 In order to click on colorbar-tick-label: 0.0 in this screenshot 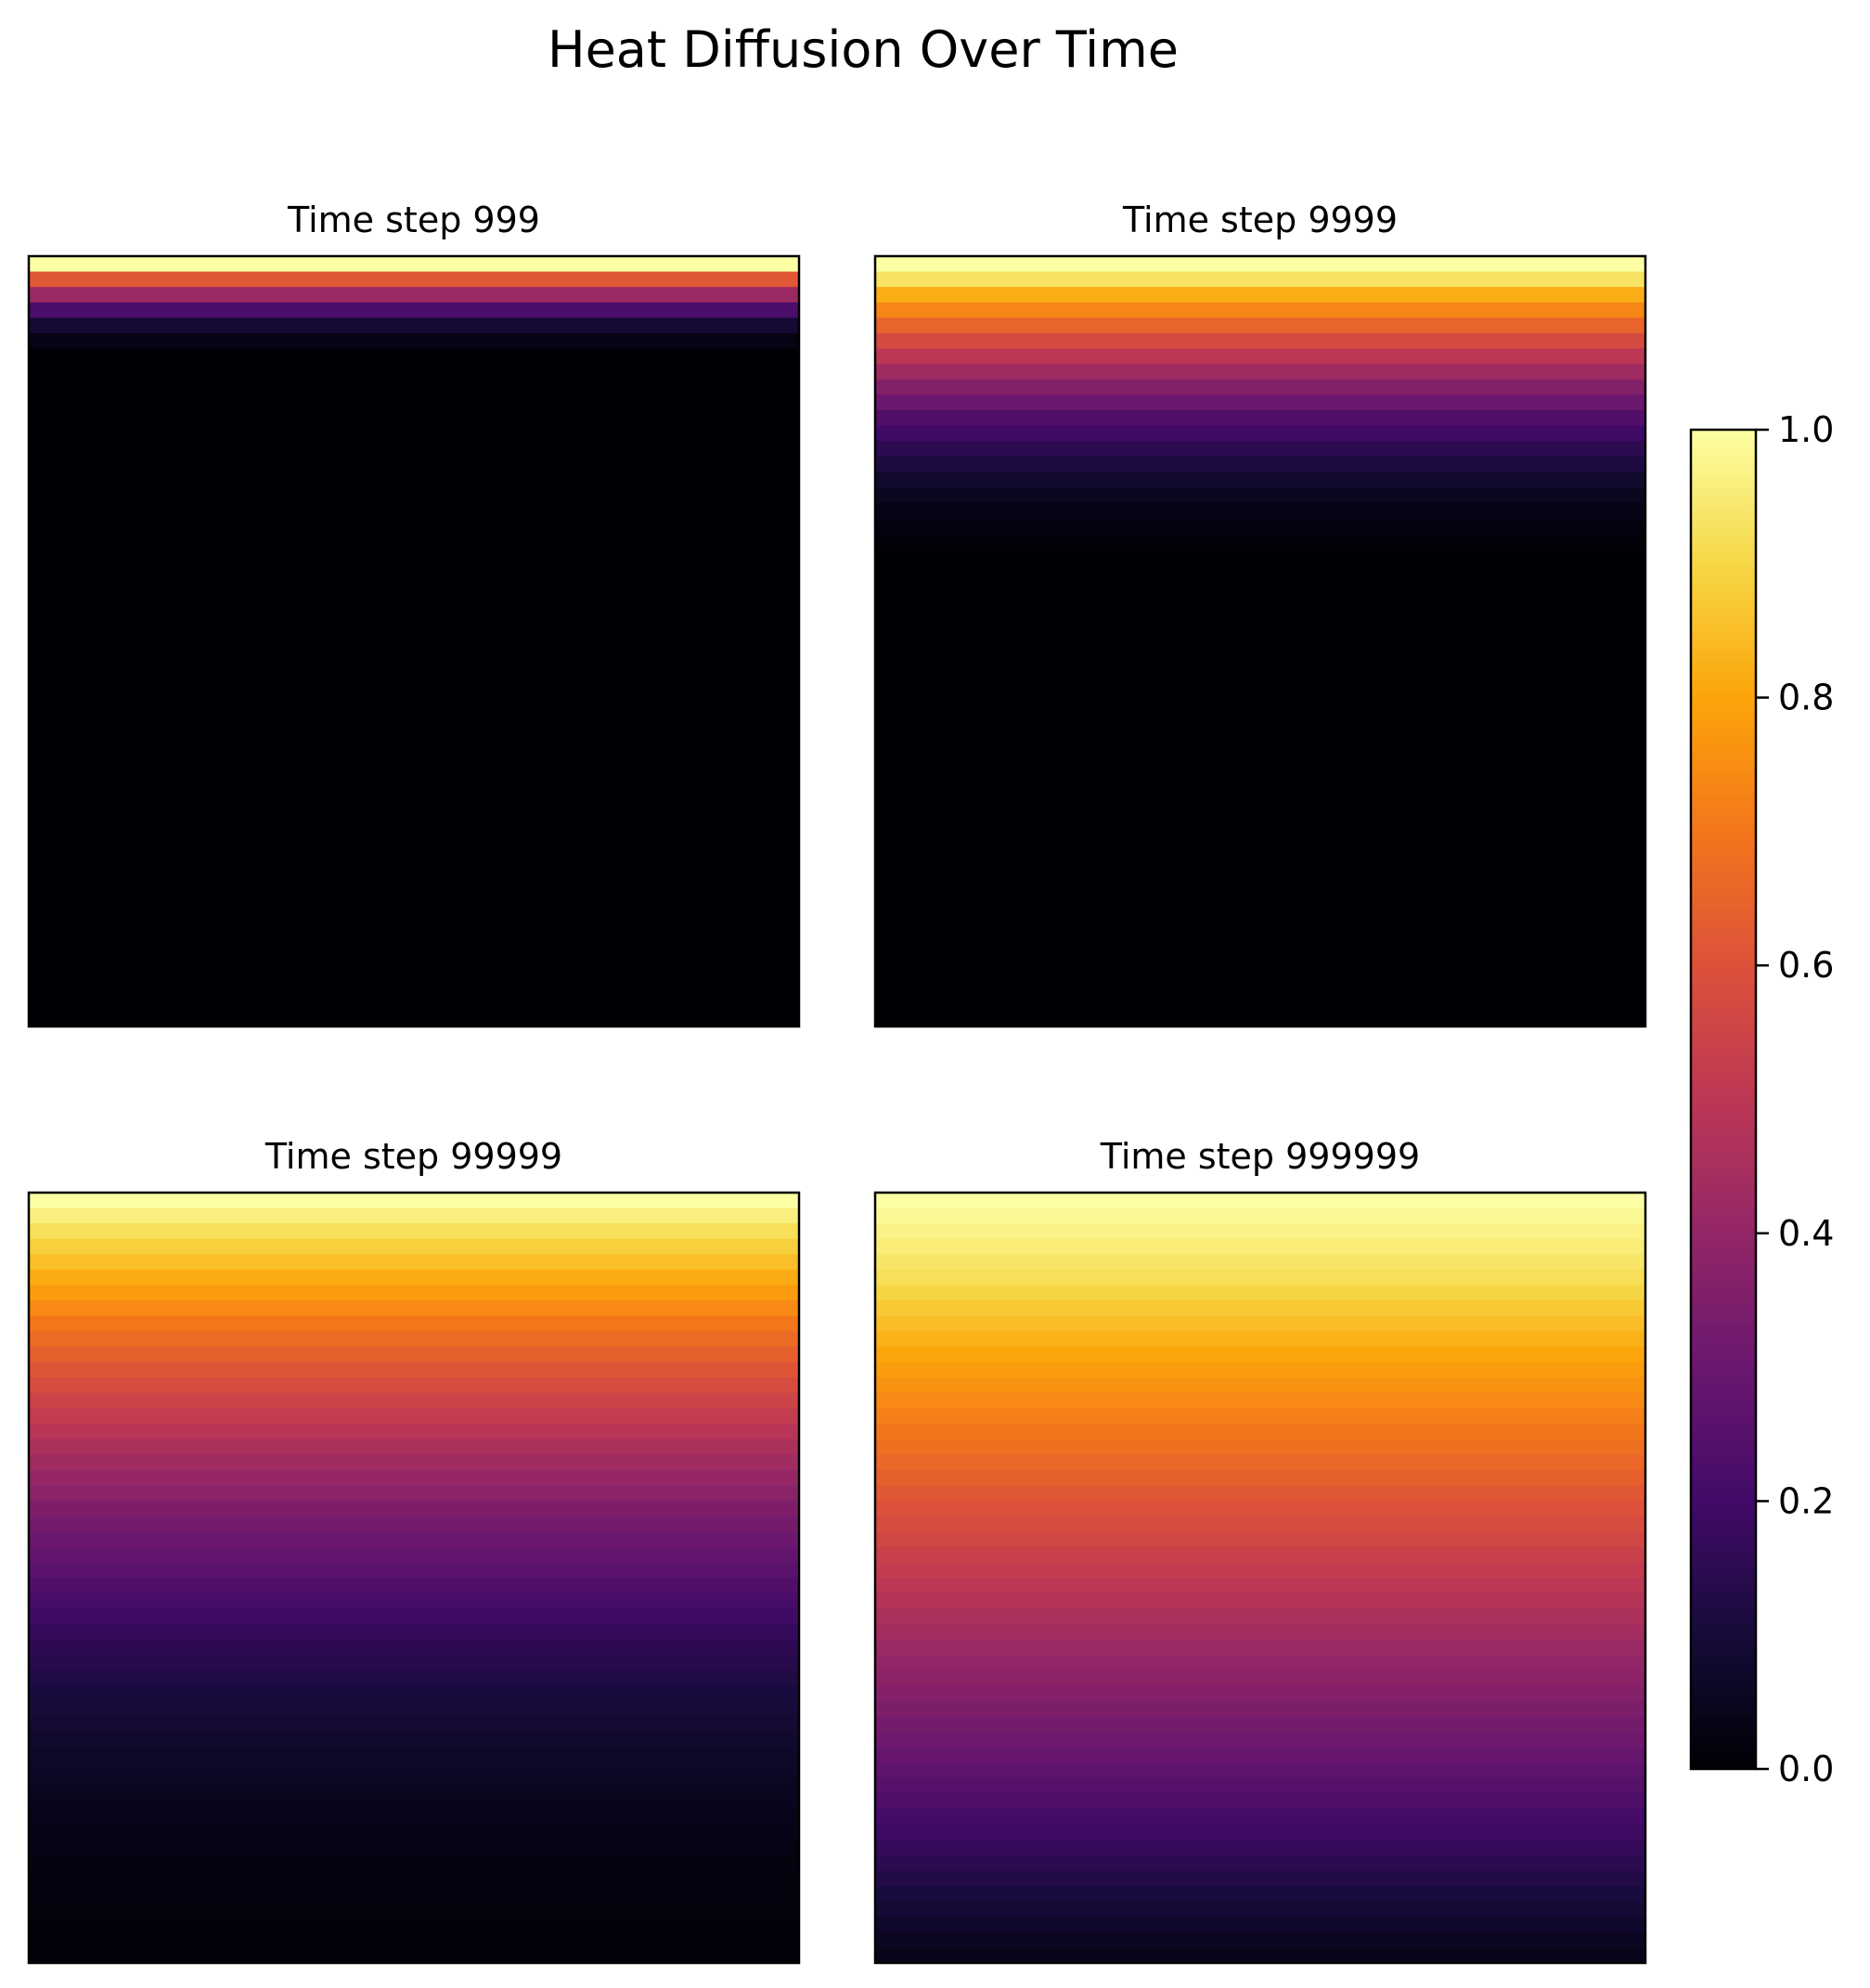, I will do `click(1806, 1769)`.